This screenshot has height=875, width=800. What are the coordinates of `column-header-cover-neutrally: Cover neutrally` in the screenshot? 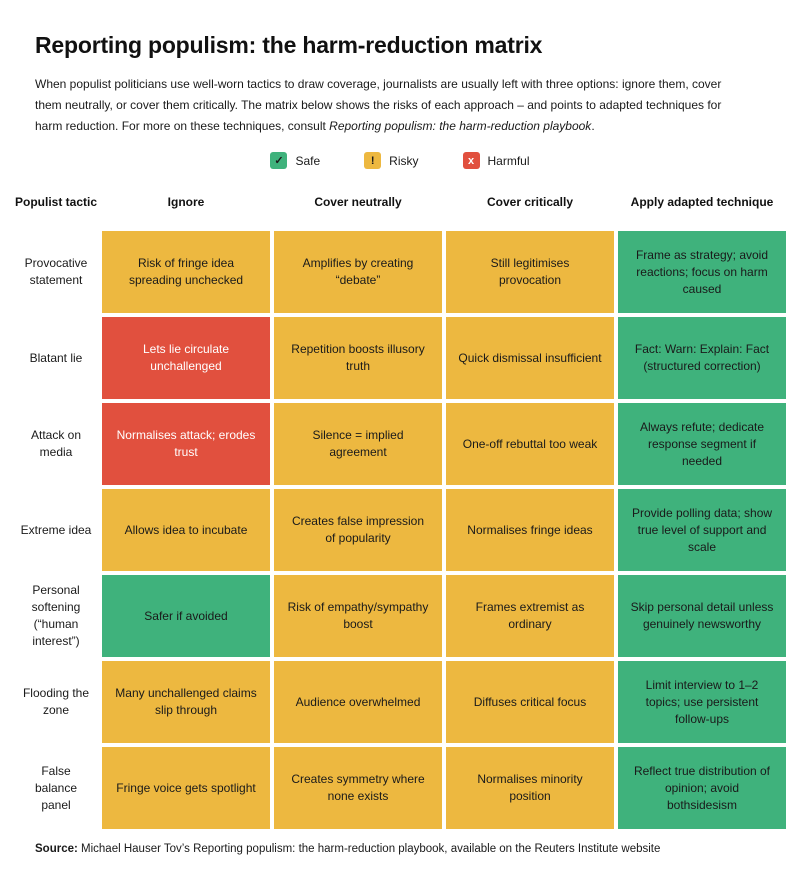 It's located at (358, 201).